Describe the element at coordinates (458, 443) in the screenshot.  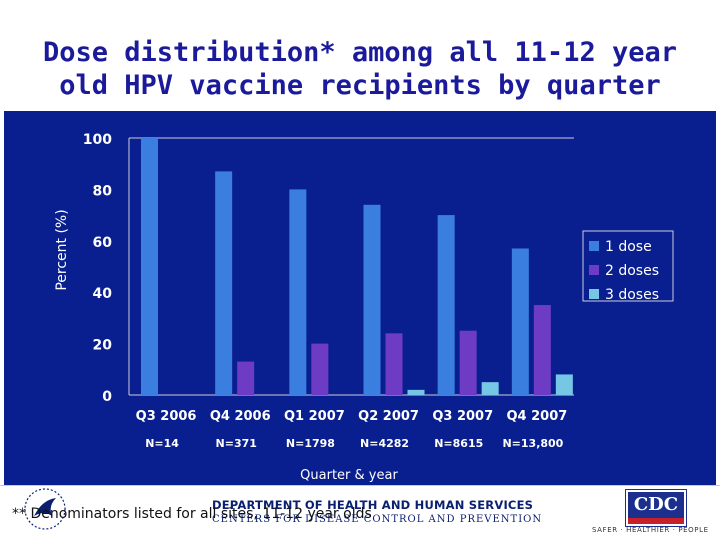
I see `category-count-label: N=8615` at that location.